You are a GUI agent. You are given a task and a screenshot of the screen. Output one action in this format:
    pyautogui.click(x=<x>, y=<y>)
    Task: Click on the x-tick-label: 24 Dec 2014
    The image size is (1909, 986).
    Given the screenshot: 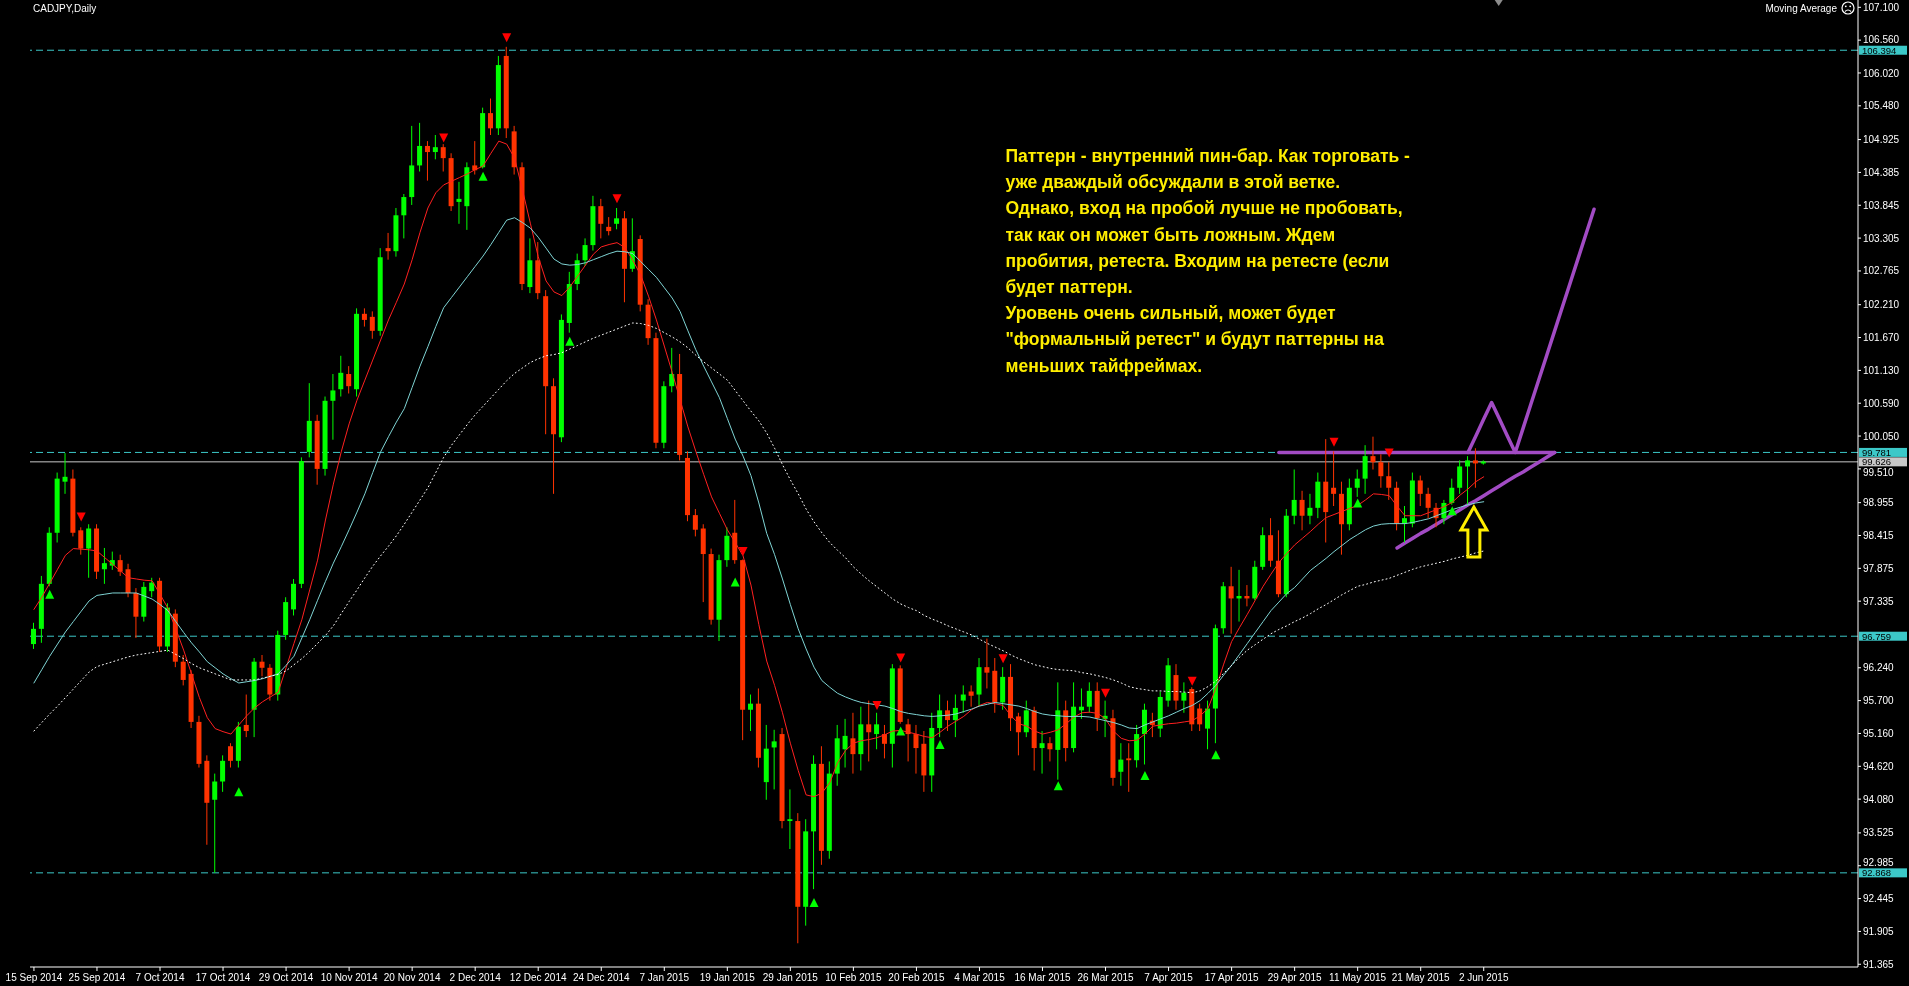 What is the action you would take?
    pyautogui.click(x=601, y=977)
    